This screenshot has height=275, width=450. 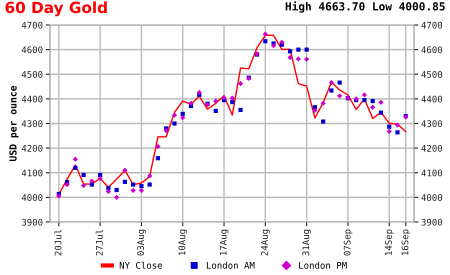 What do you see at coordinates (99, 243) in the screenshot?
I see `x-tick-label: 27Jul` at bounding box center [99, 243].